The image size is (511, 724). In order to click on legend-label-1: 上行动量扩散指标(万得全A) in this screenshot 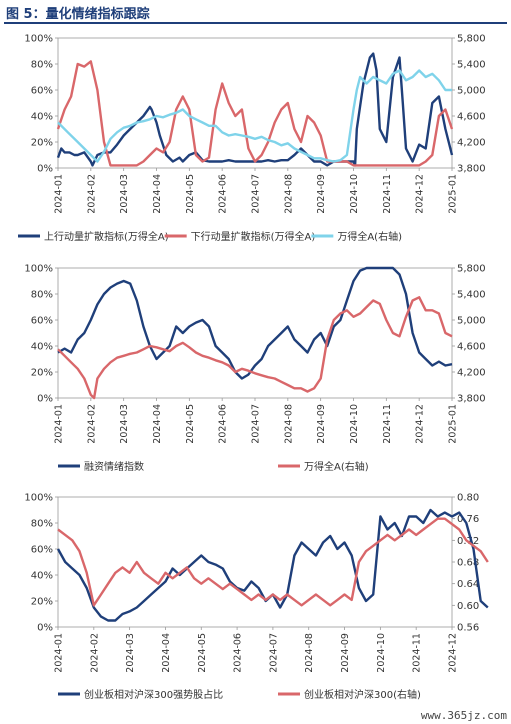, I will do `click(106, 236)`.